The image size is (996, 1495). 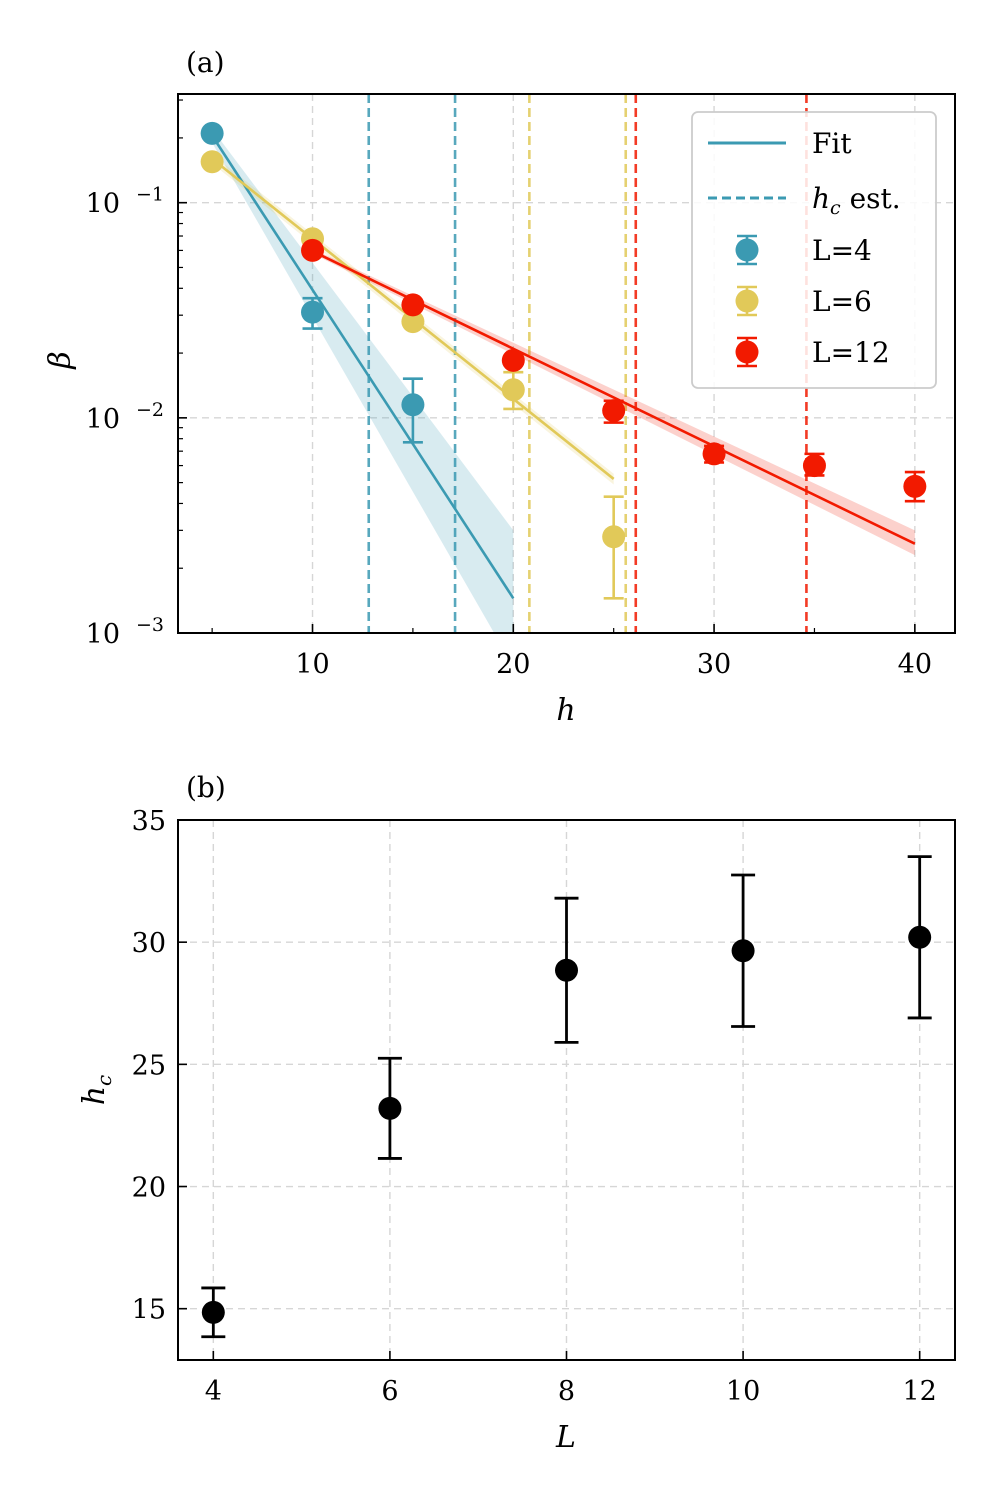 I want to click on legend-series-label: L=4, so click(x=842, y=250).